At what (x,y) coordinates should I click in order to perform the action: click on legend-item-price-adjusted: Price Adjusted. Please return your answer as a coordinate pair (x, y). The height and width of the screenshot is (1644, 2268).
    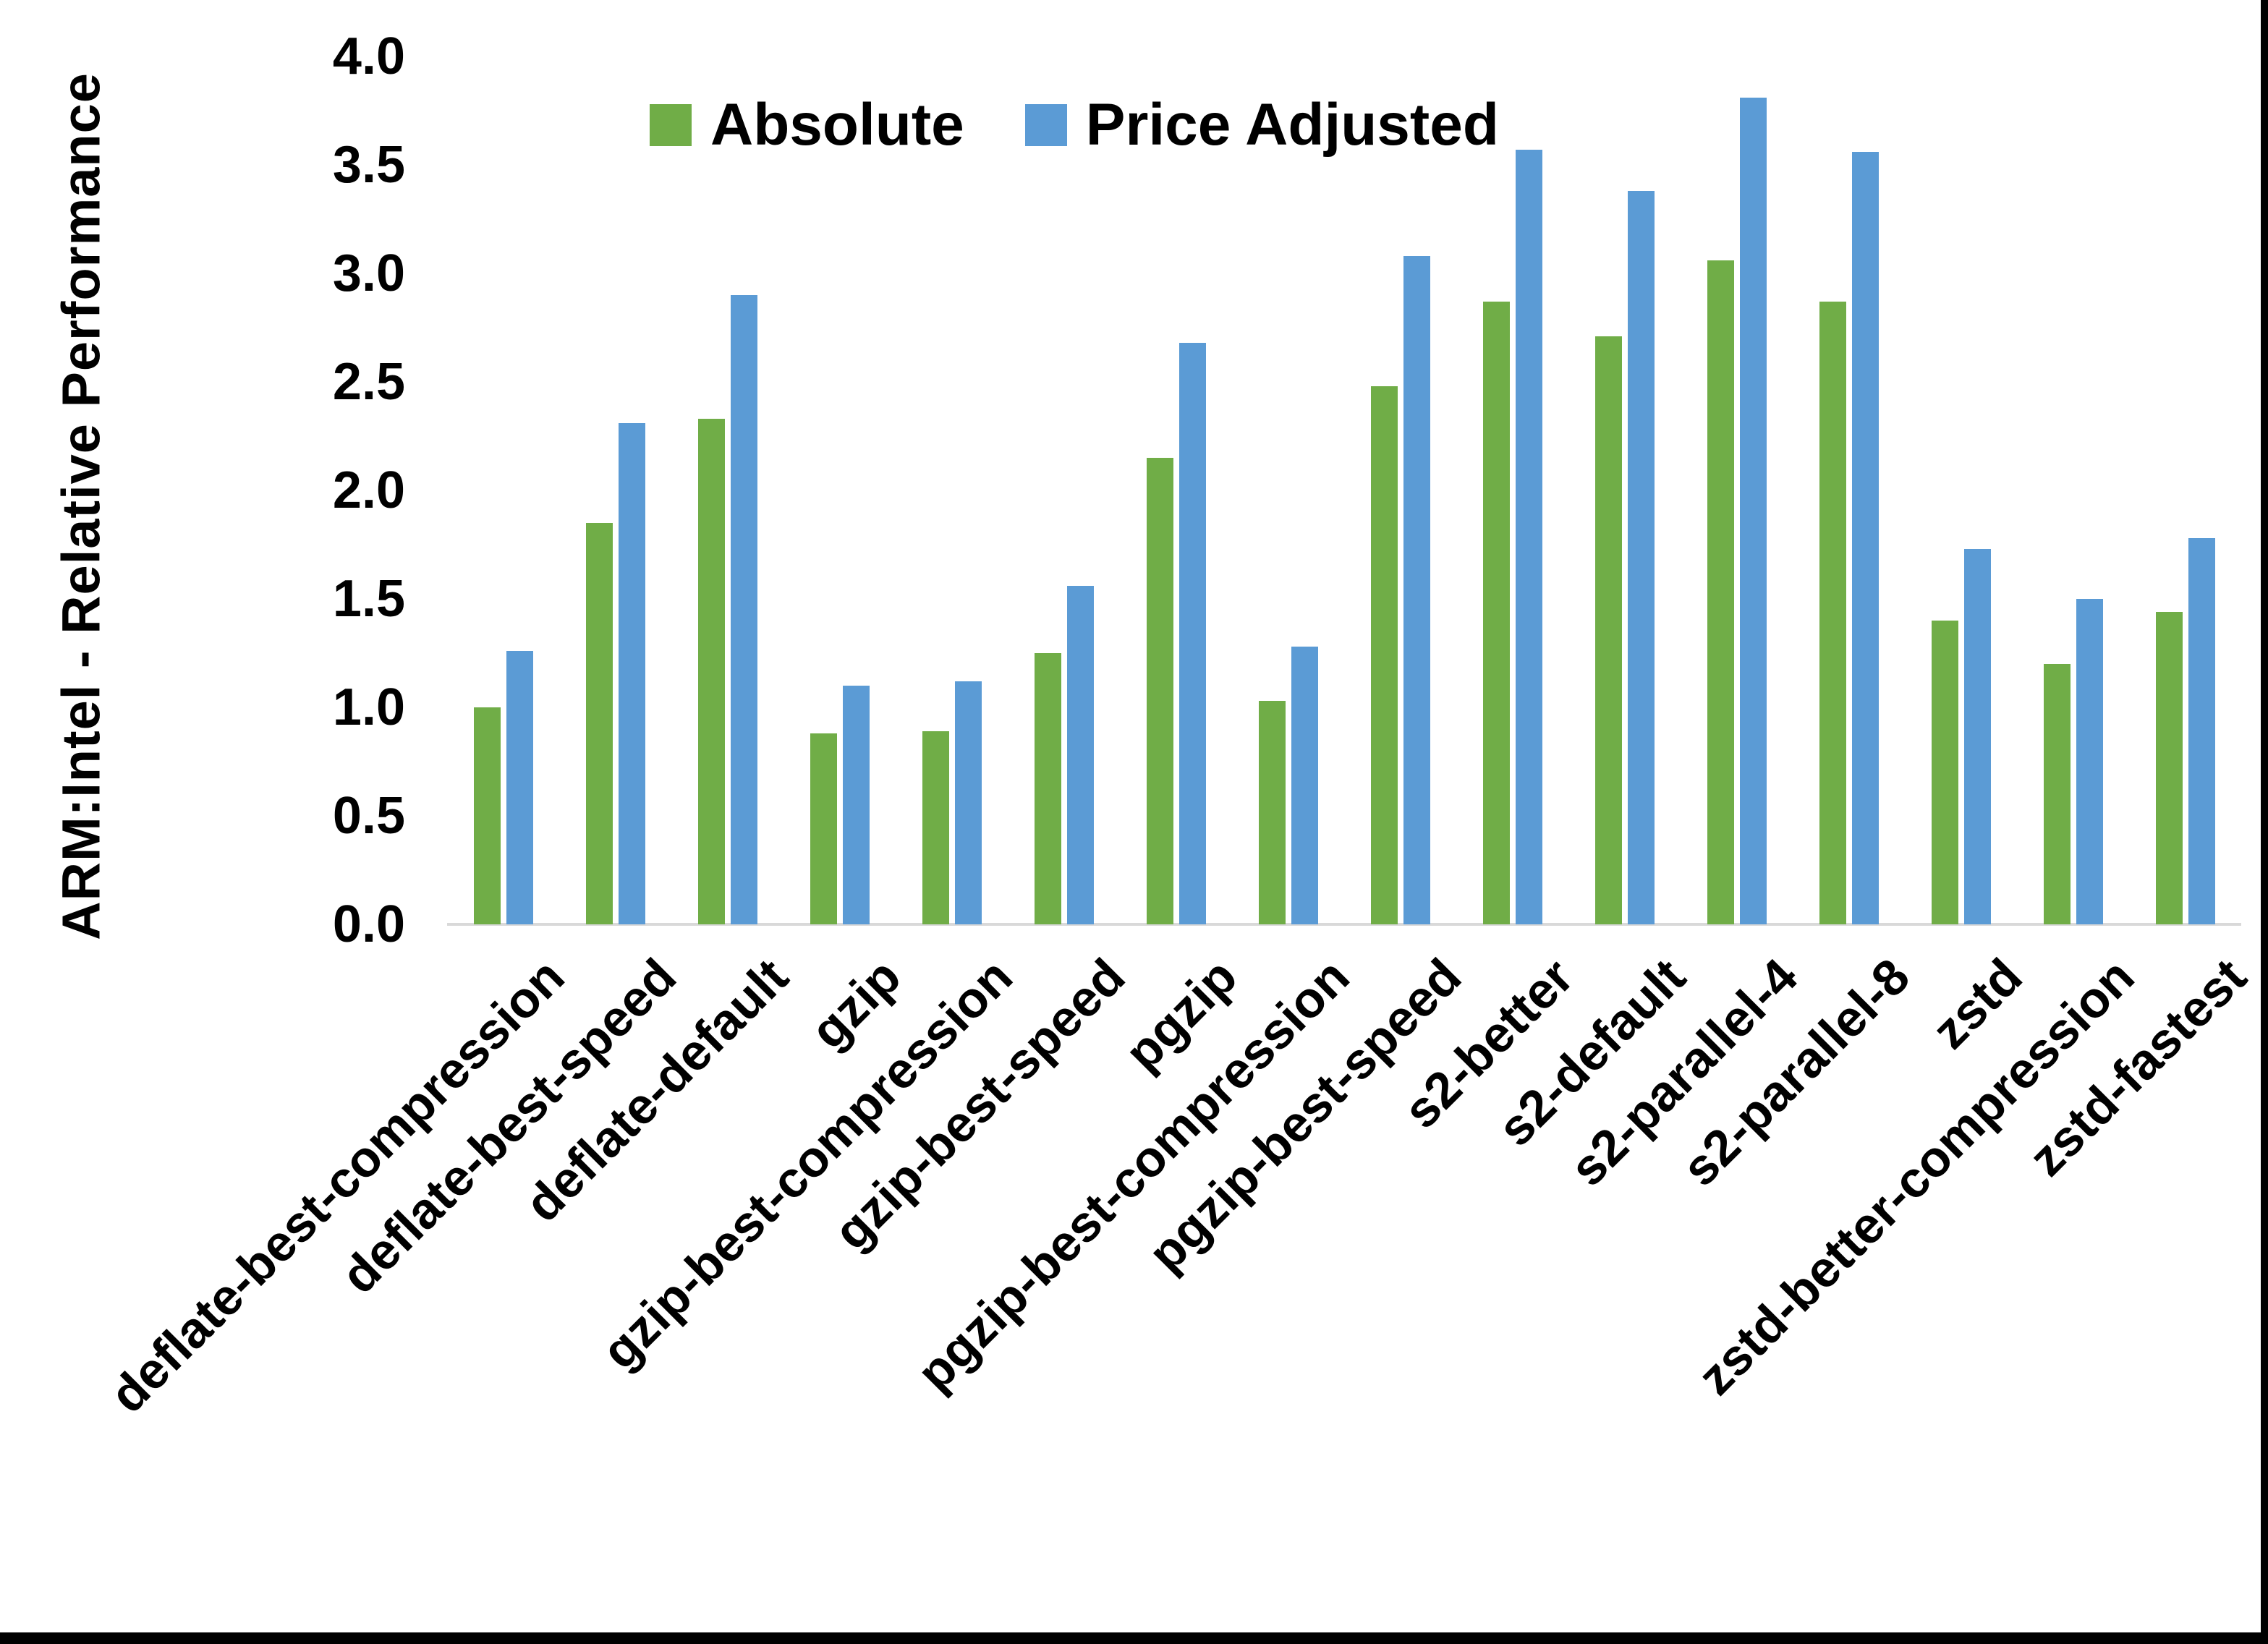
    Looking at the image, I should click on (1261, 125).